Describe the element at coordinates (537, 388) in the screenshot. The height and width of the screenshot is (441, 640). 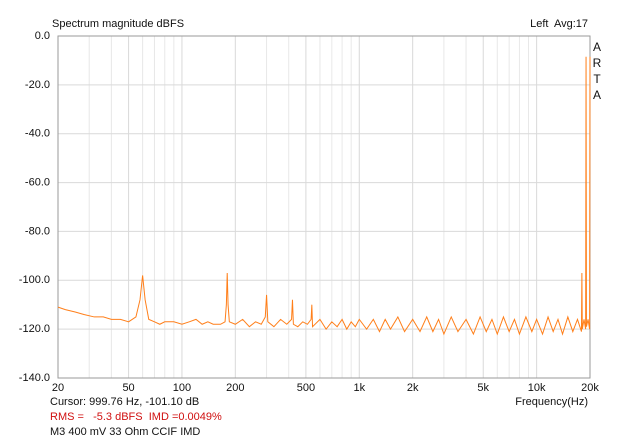
I see `x-tick-label: 10k` at that location.